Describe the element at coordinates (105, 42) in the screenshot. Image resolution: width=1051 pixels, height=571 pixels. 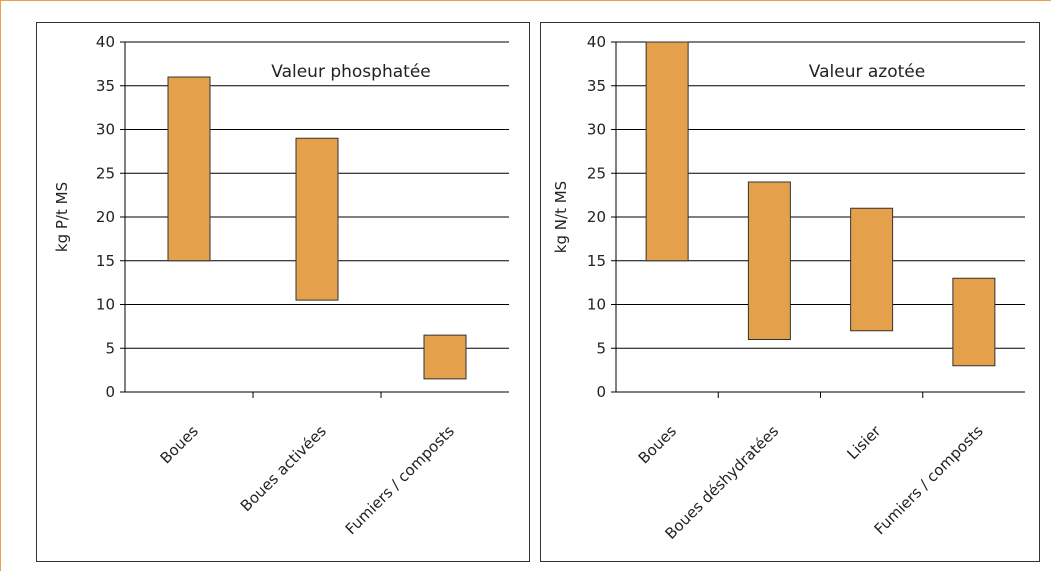
I see `phosphate-y-tick-label: 40` at that location.